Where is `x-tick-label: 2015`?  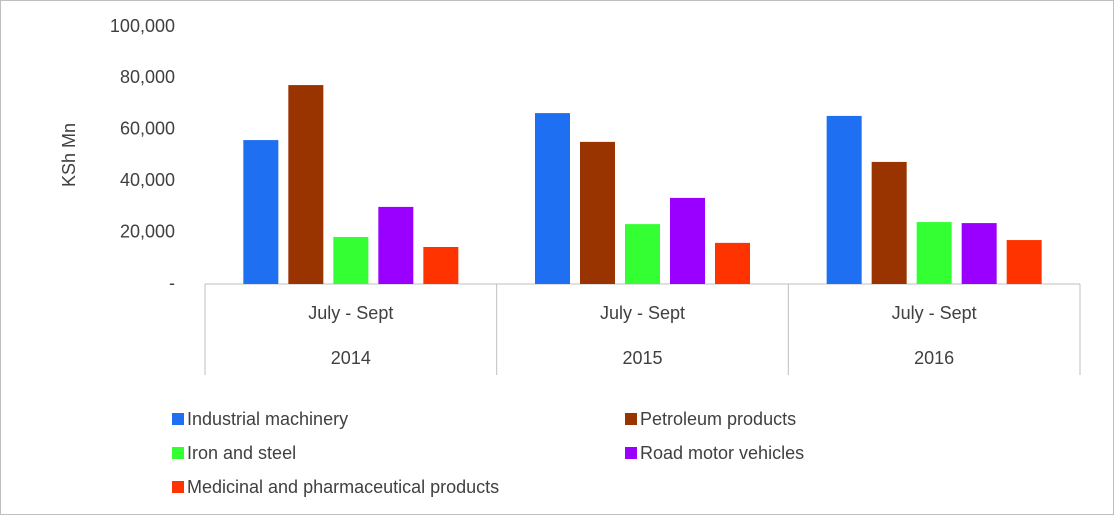 x-tick-label: 2015 is located at coordinates (642, 358).